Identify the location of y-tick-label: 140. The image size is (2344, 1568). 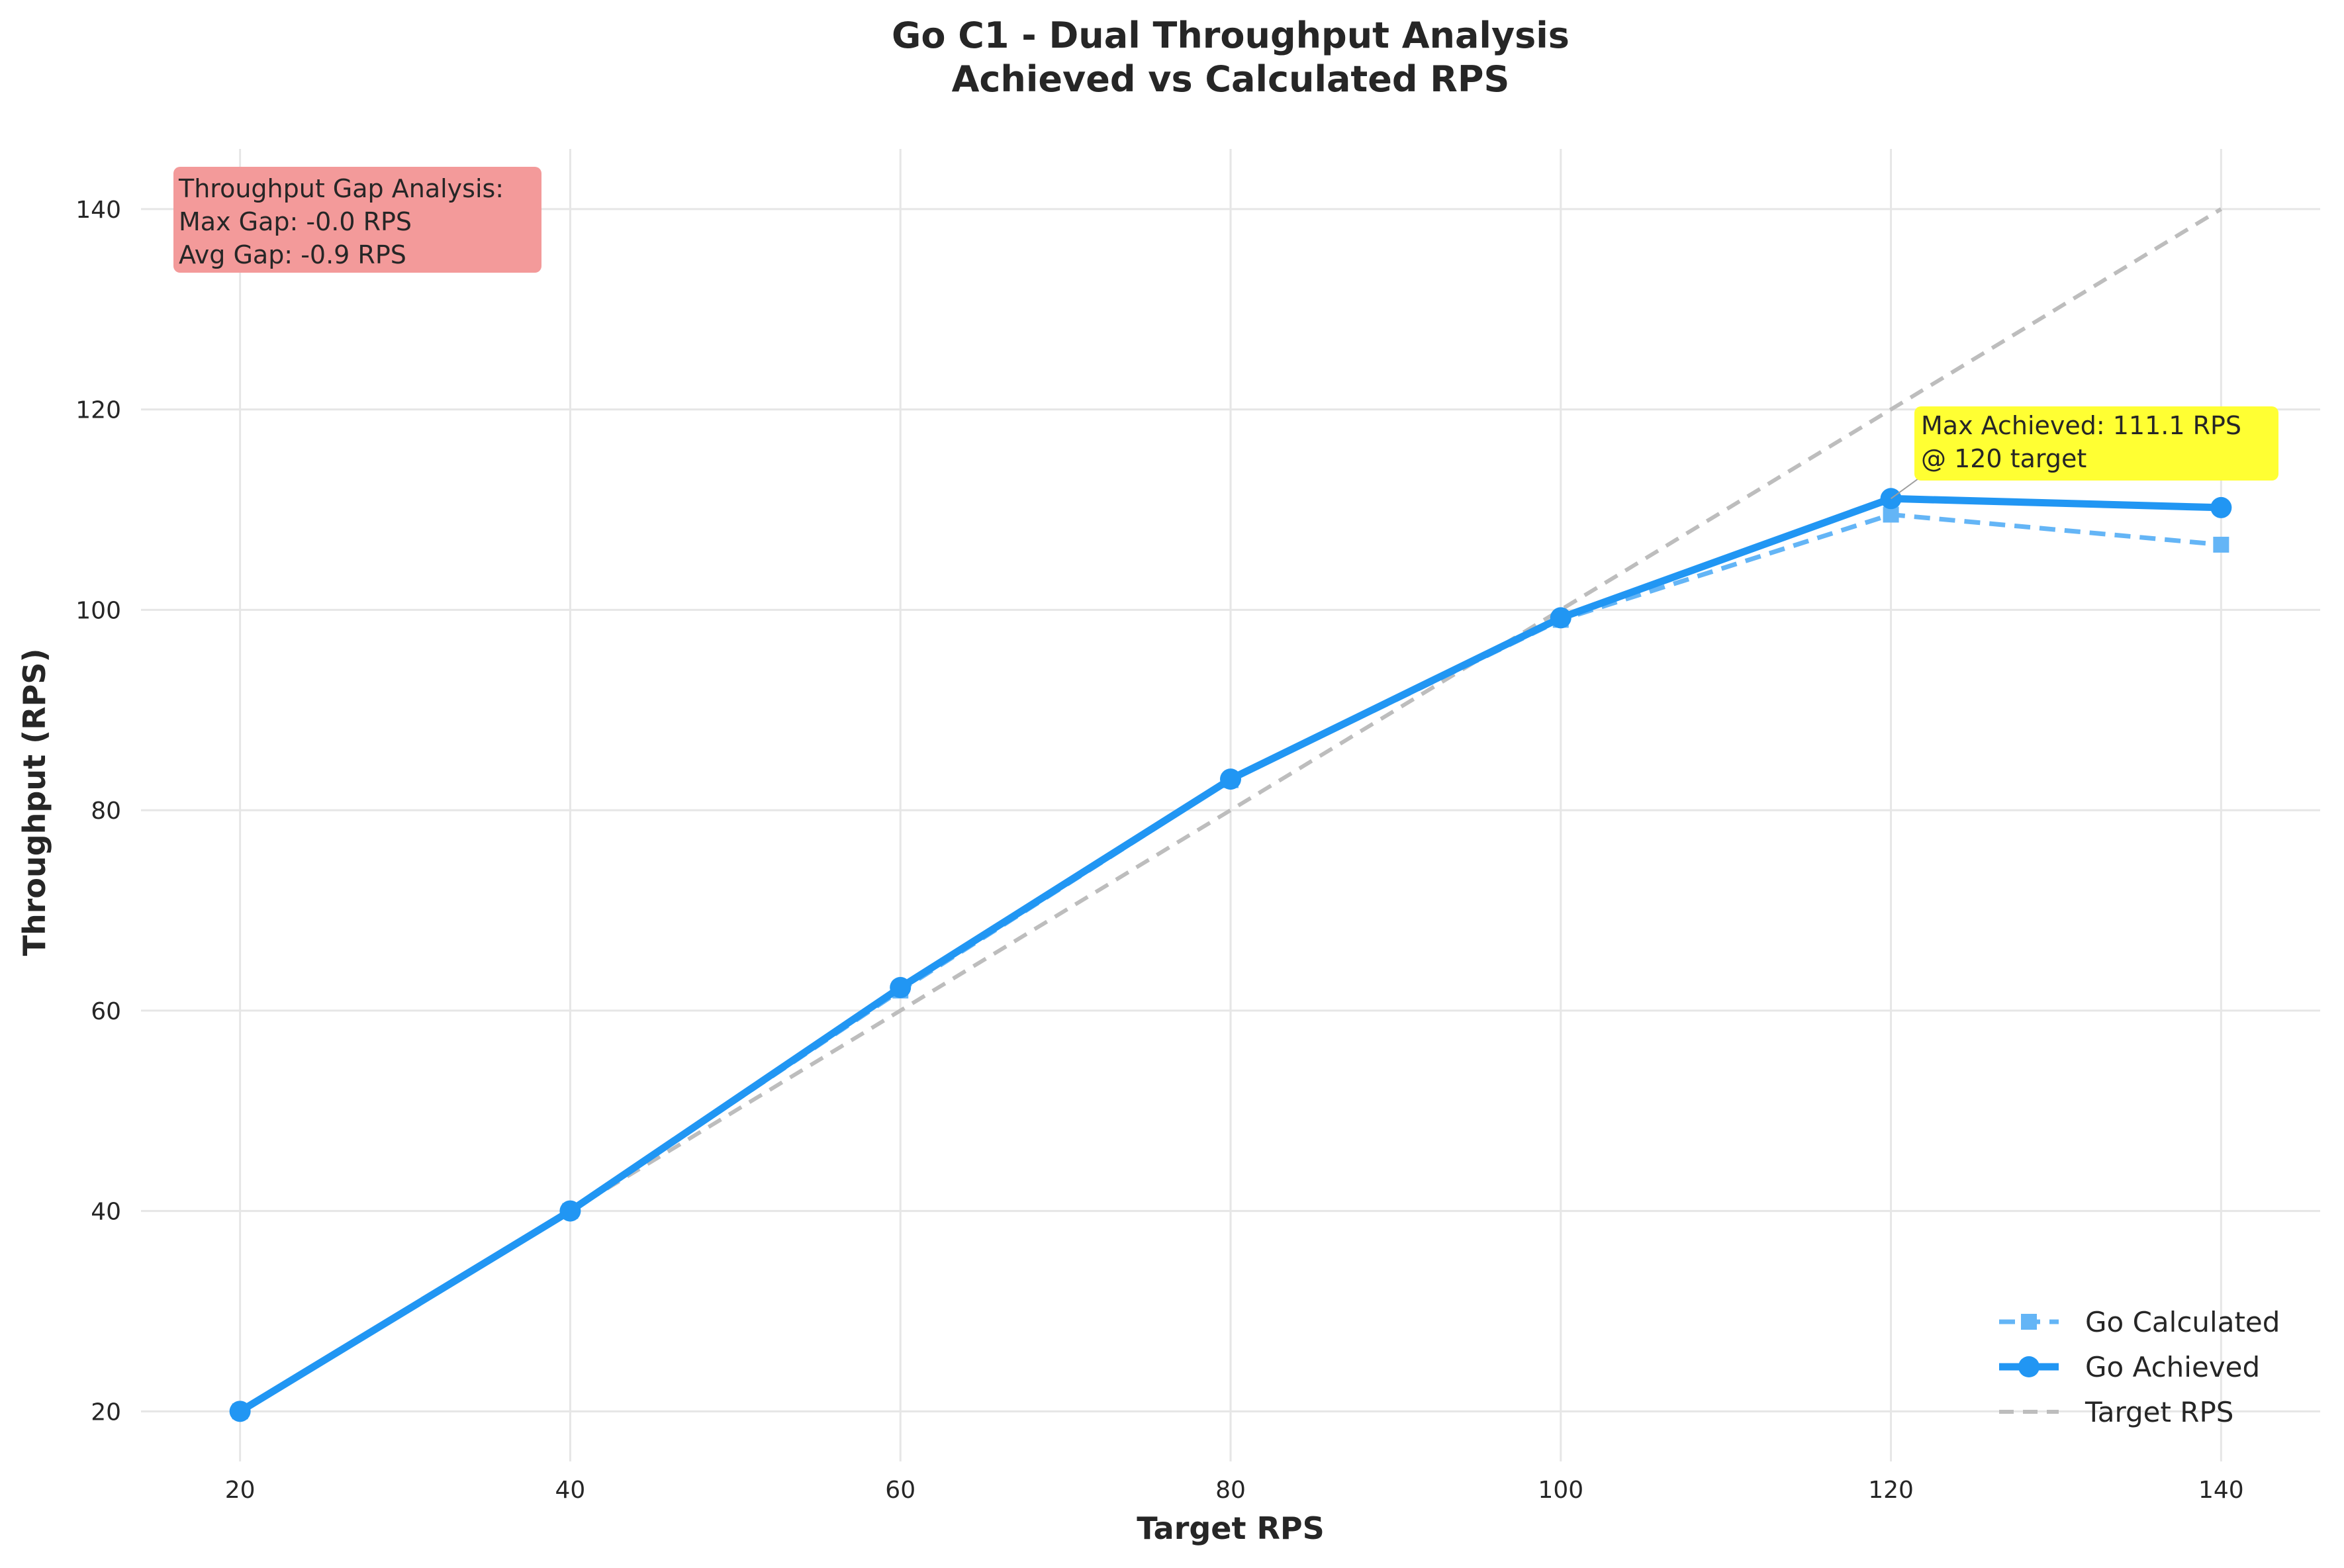
(98, 210).